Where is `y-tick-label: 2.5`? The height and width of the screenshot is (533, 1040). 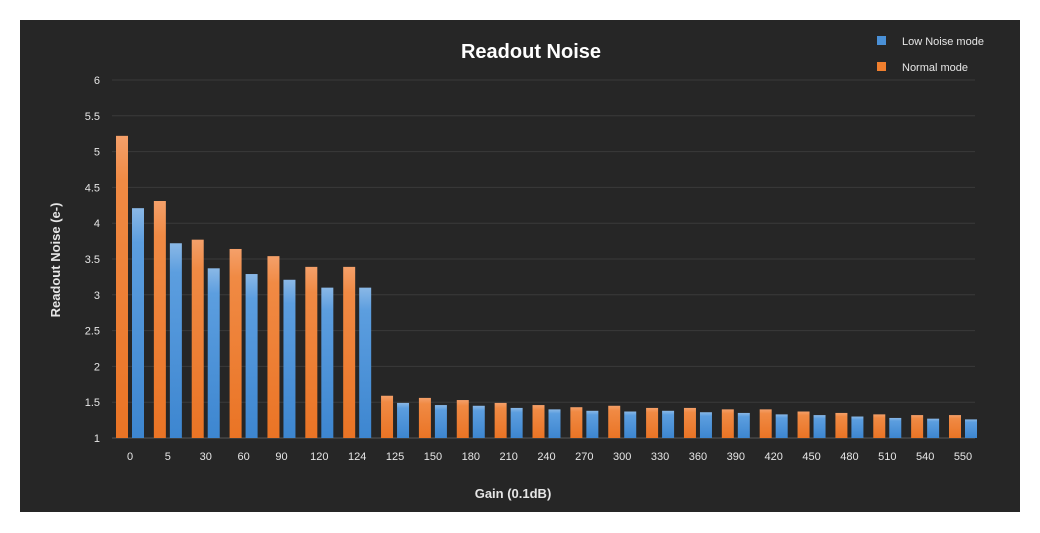
y-tick-label: 2.5 is located at coordinates (92, 332).